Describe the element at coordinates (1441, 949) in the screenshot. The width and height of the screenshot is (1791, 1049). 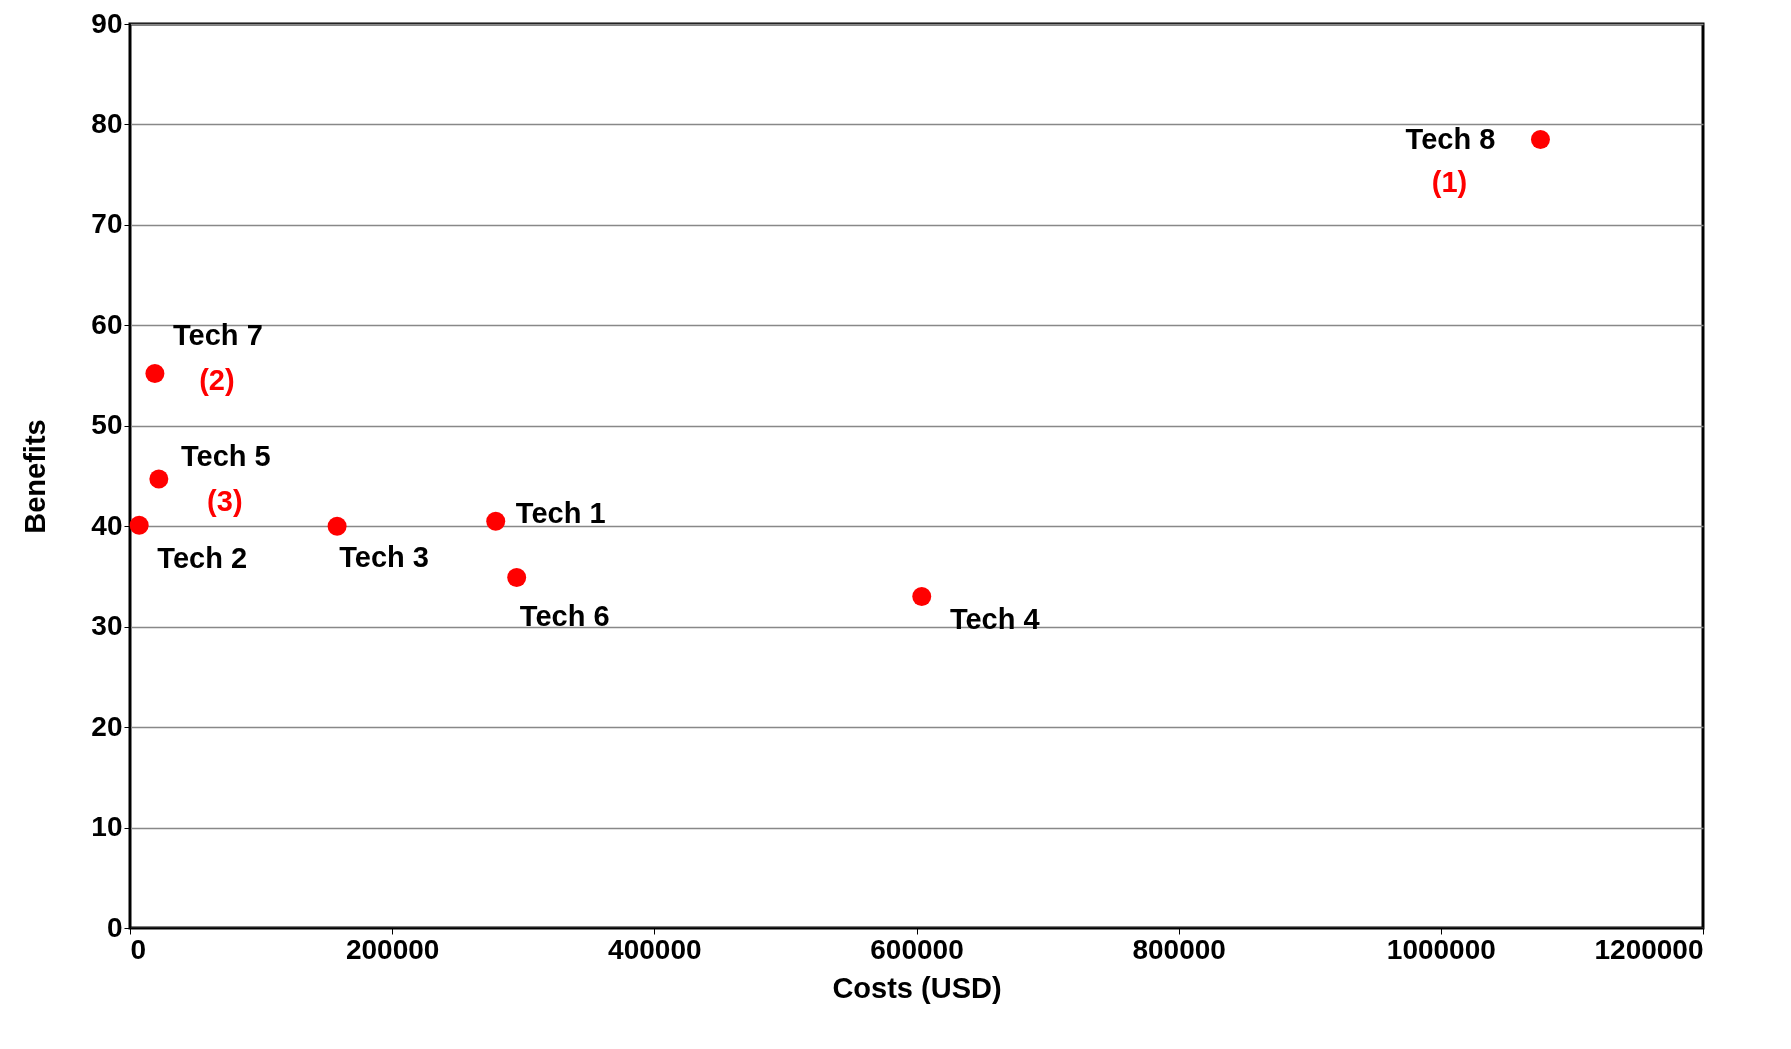
I see `x-tick-label: 1000000` at that location.